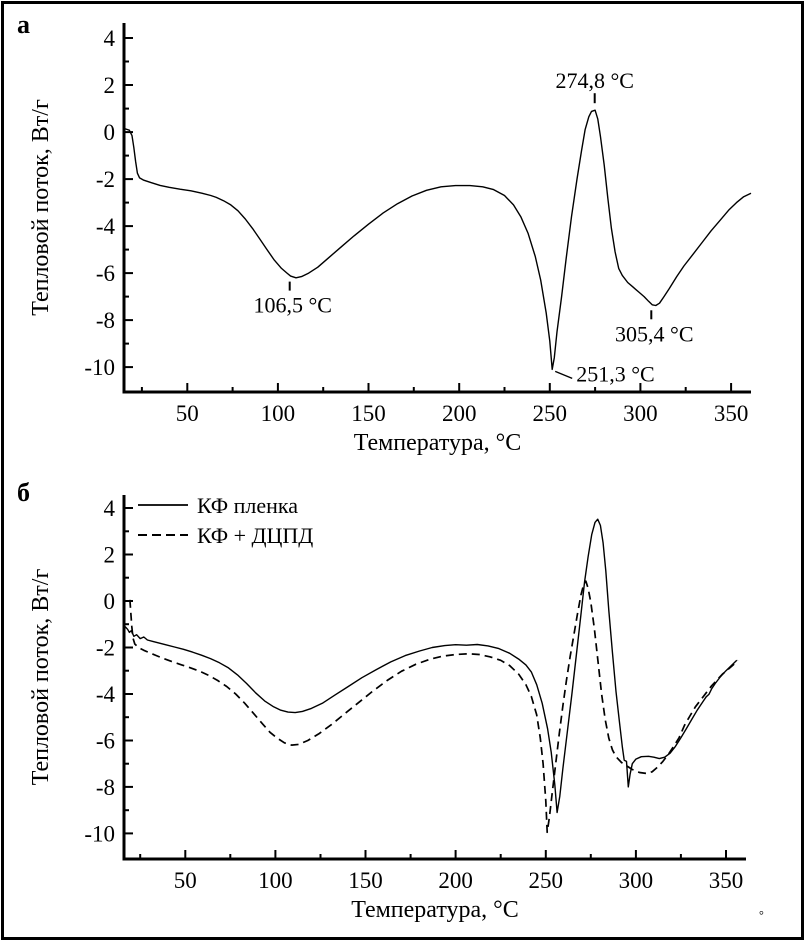 This screenshot has height=946, width=812. Describe the element at coordinates (292, 305) in the screenshot. I see `annotation-text: 106,5 °С` at that location.